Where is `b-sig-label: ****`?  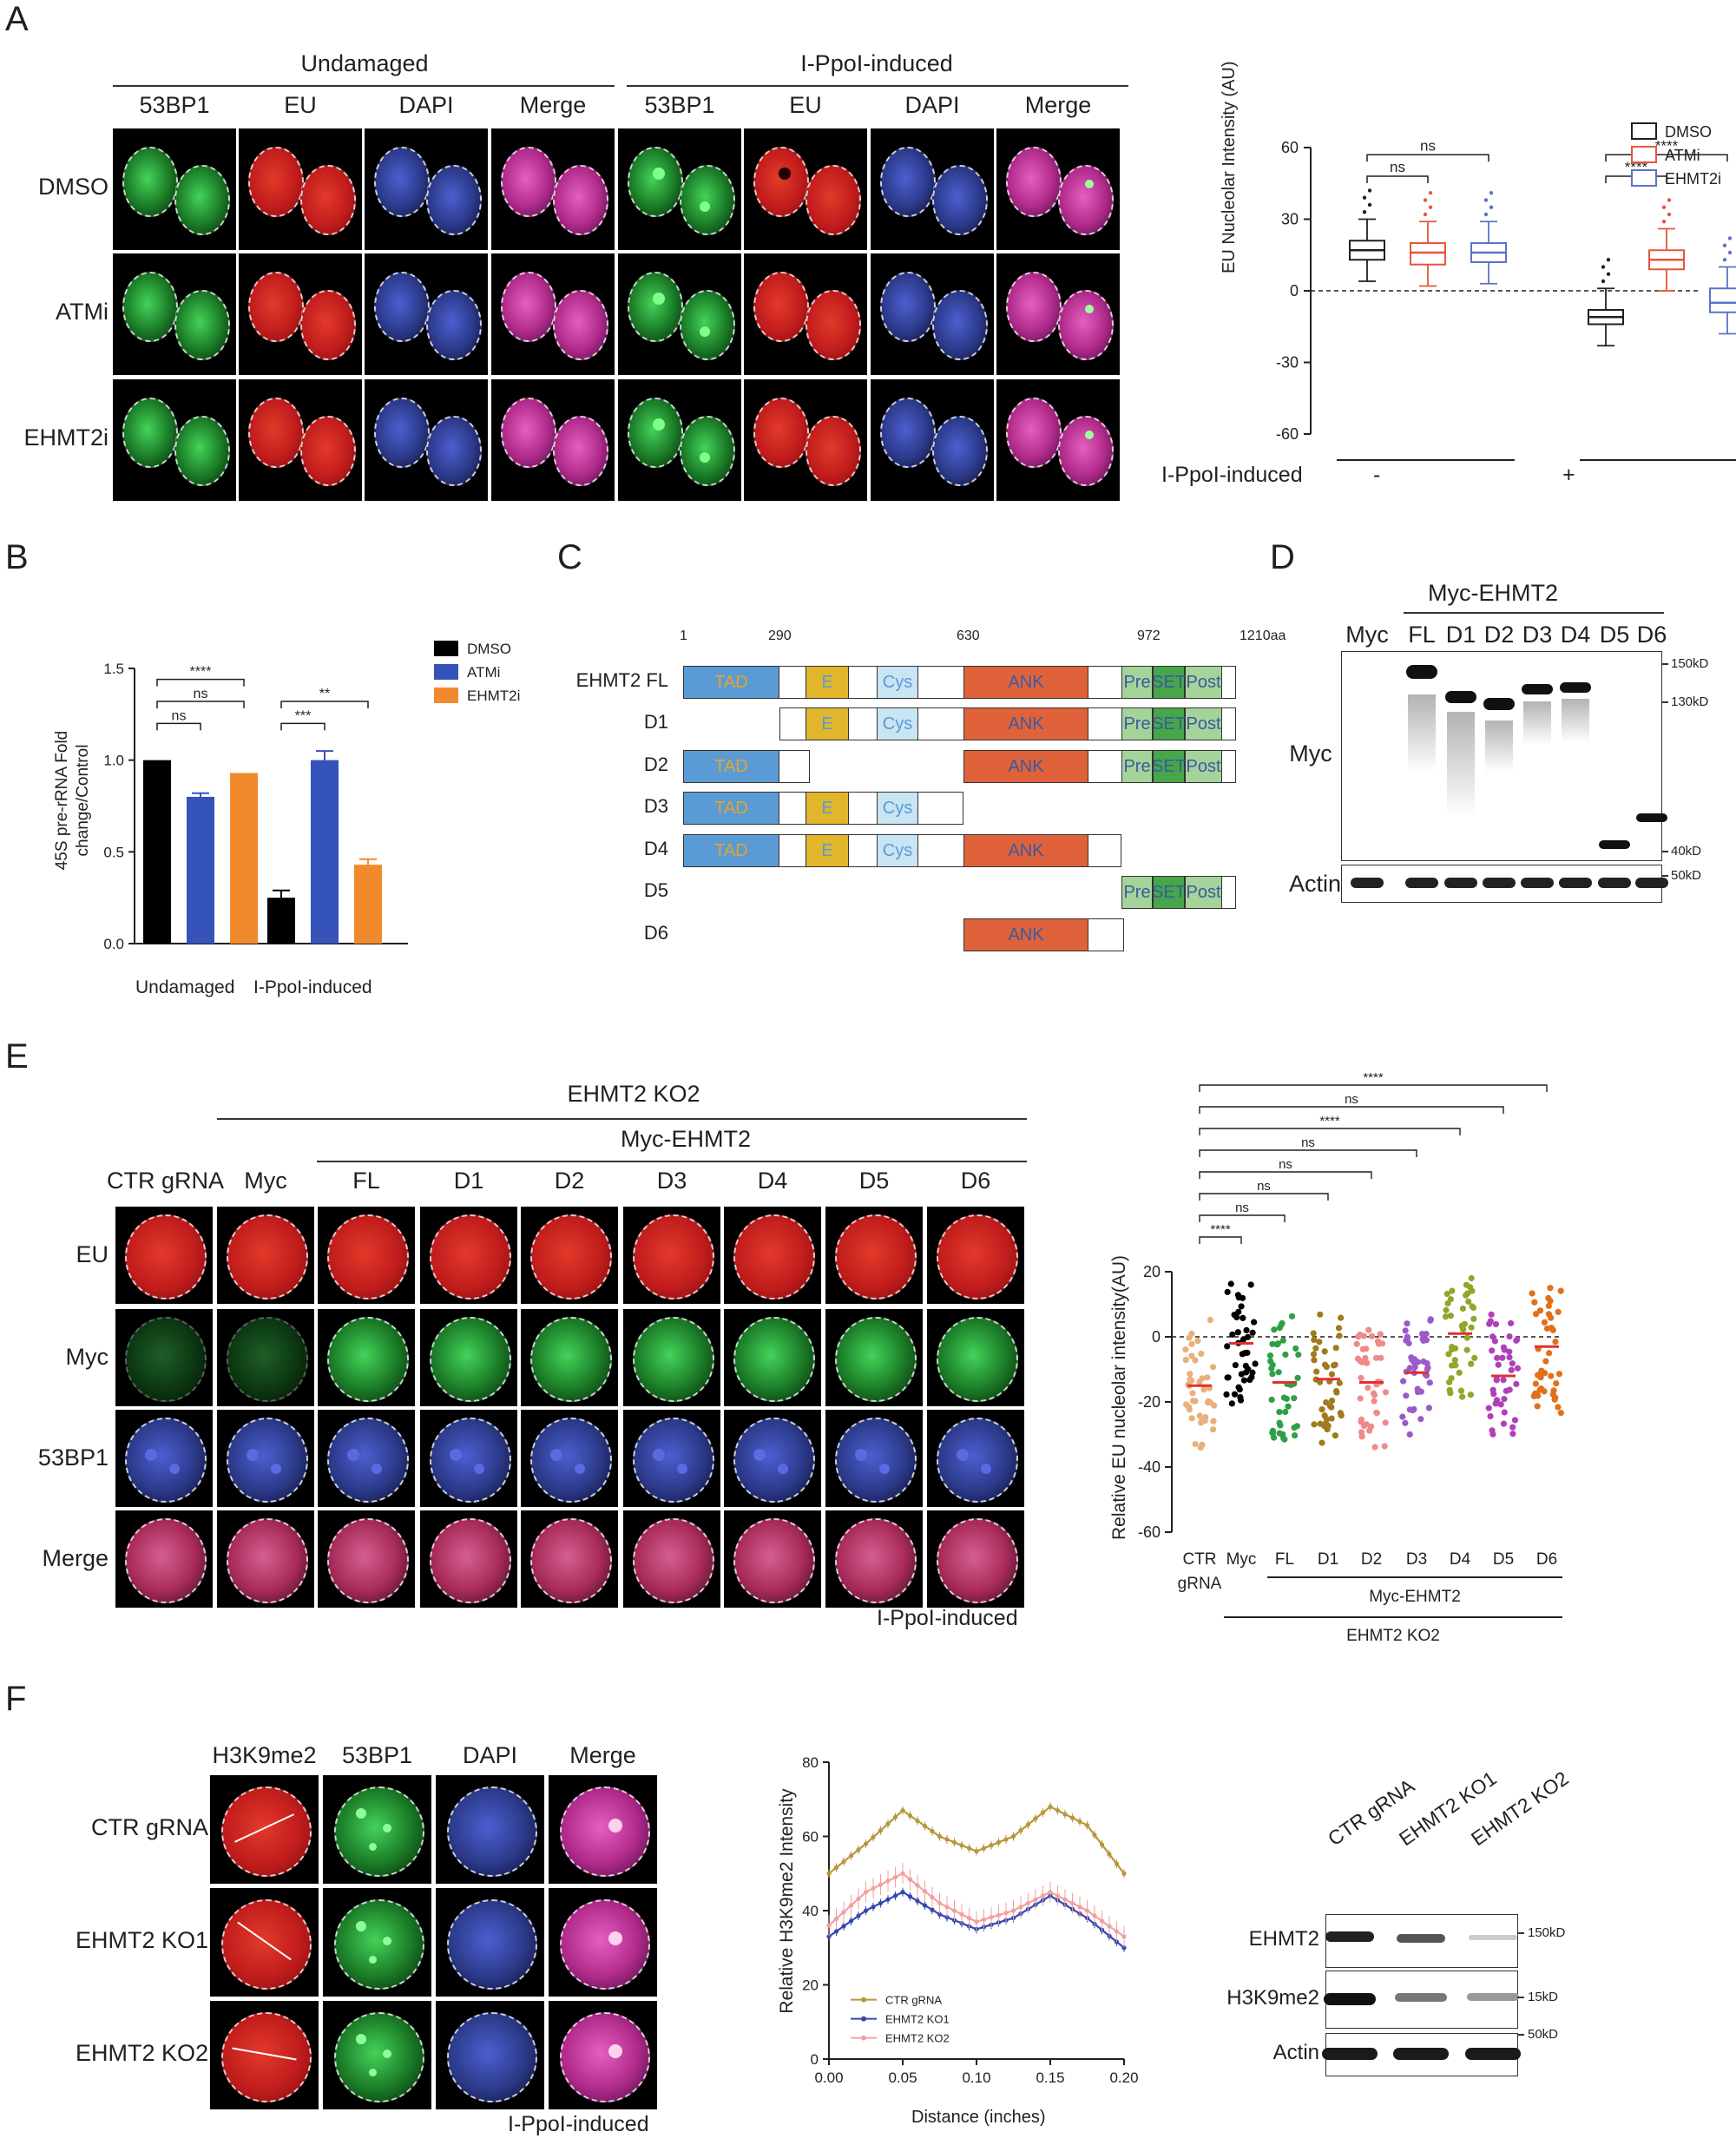 b-sig-label: **** is located at coordinates (201, 672).